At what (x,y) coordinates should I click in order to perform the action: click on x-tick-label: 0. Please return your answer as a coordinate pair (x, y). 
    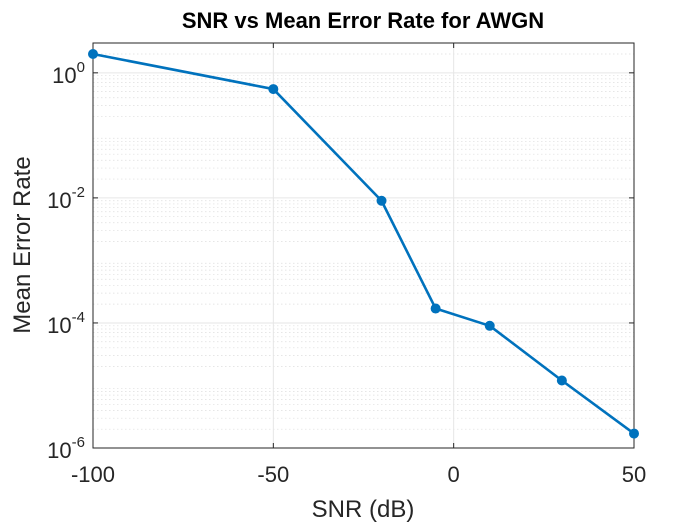
    Looking at the image, I should click on (454, 474).